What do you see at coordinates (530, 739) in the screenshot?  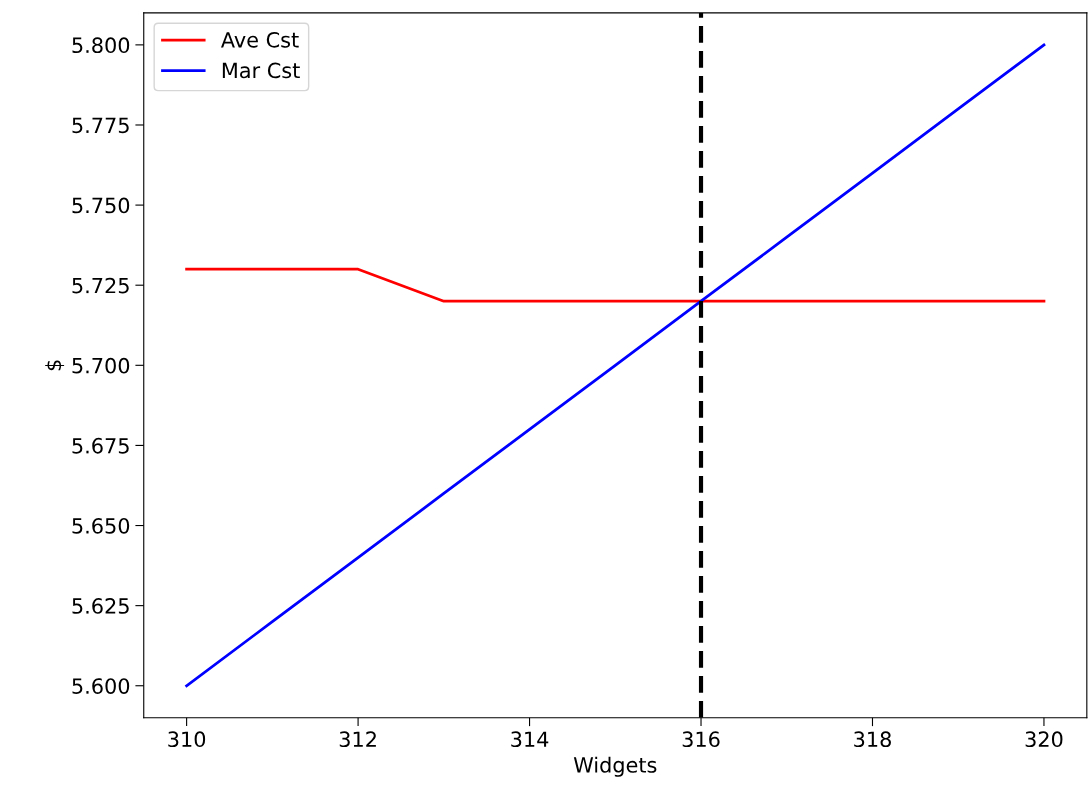 I see `x-tick-label: 314` at bounding box center [530, 739].